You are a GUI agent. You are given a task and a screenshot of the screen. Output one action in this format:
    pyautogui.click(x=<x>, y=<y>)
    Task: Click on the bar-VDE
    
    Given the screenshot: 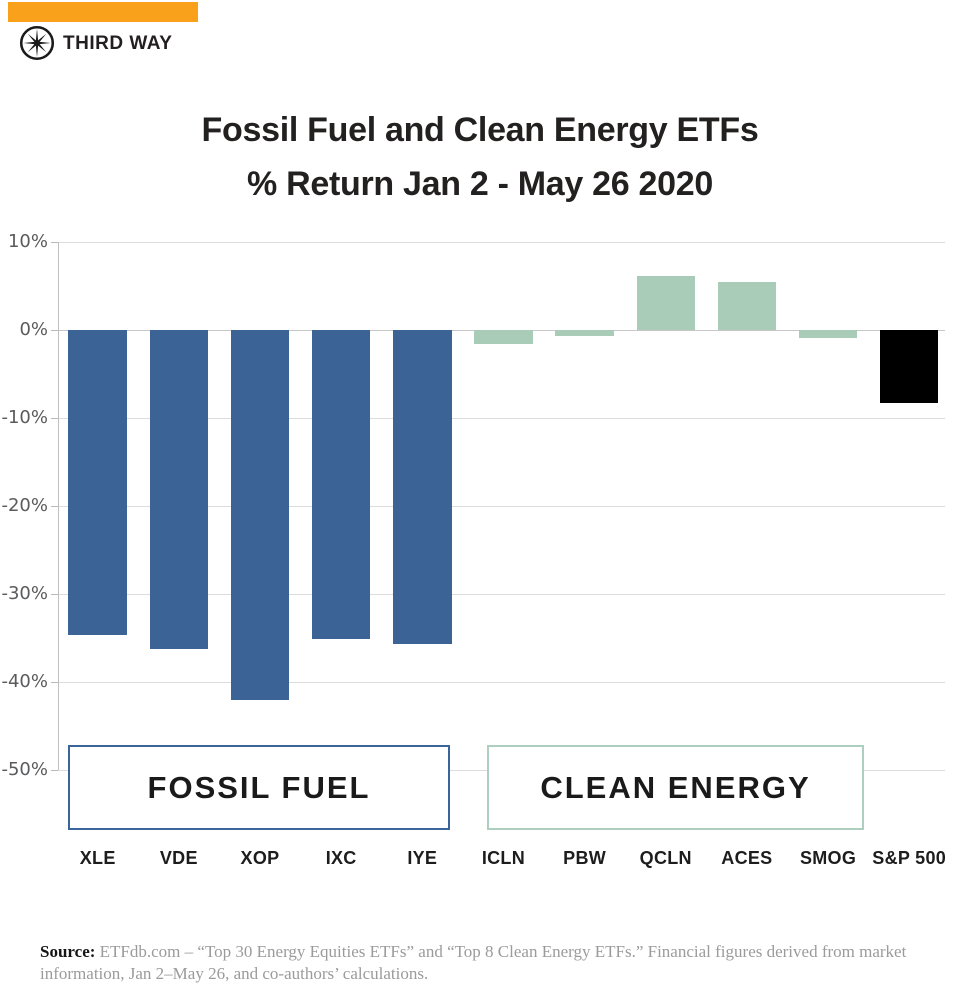 What is the action you would take?
    pyautogui.click(x=179, y=489)
    